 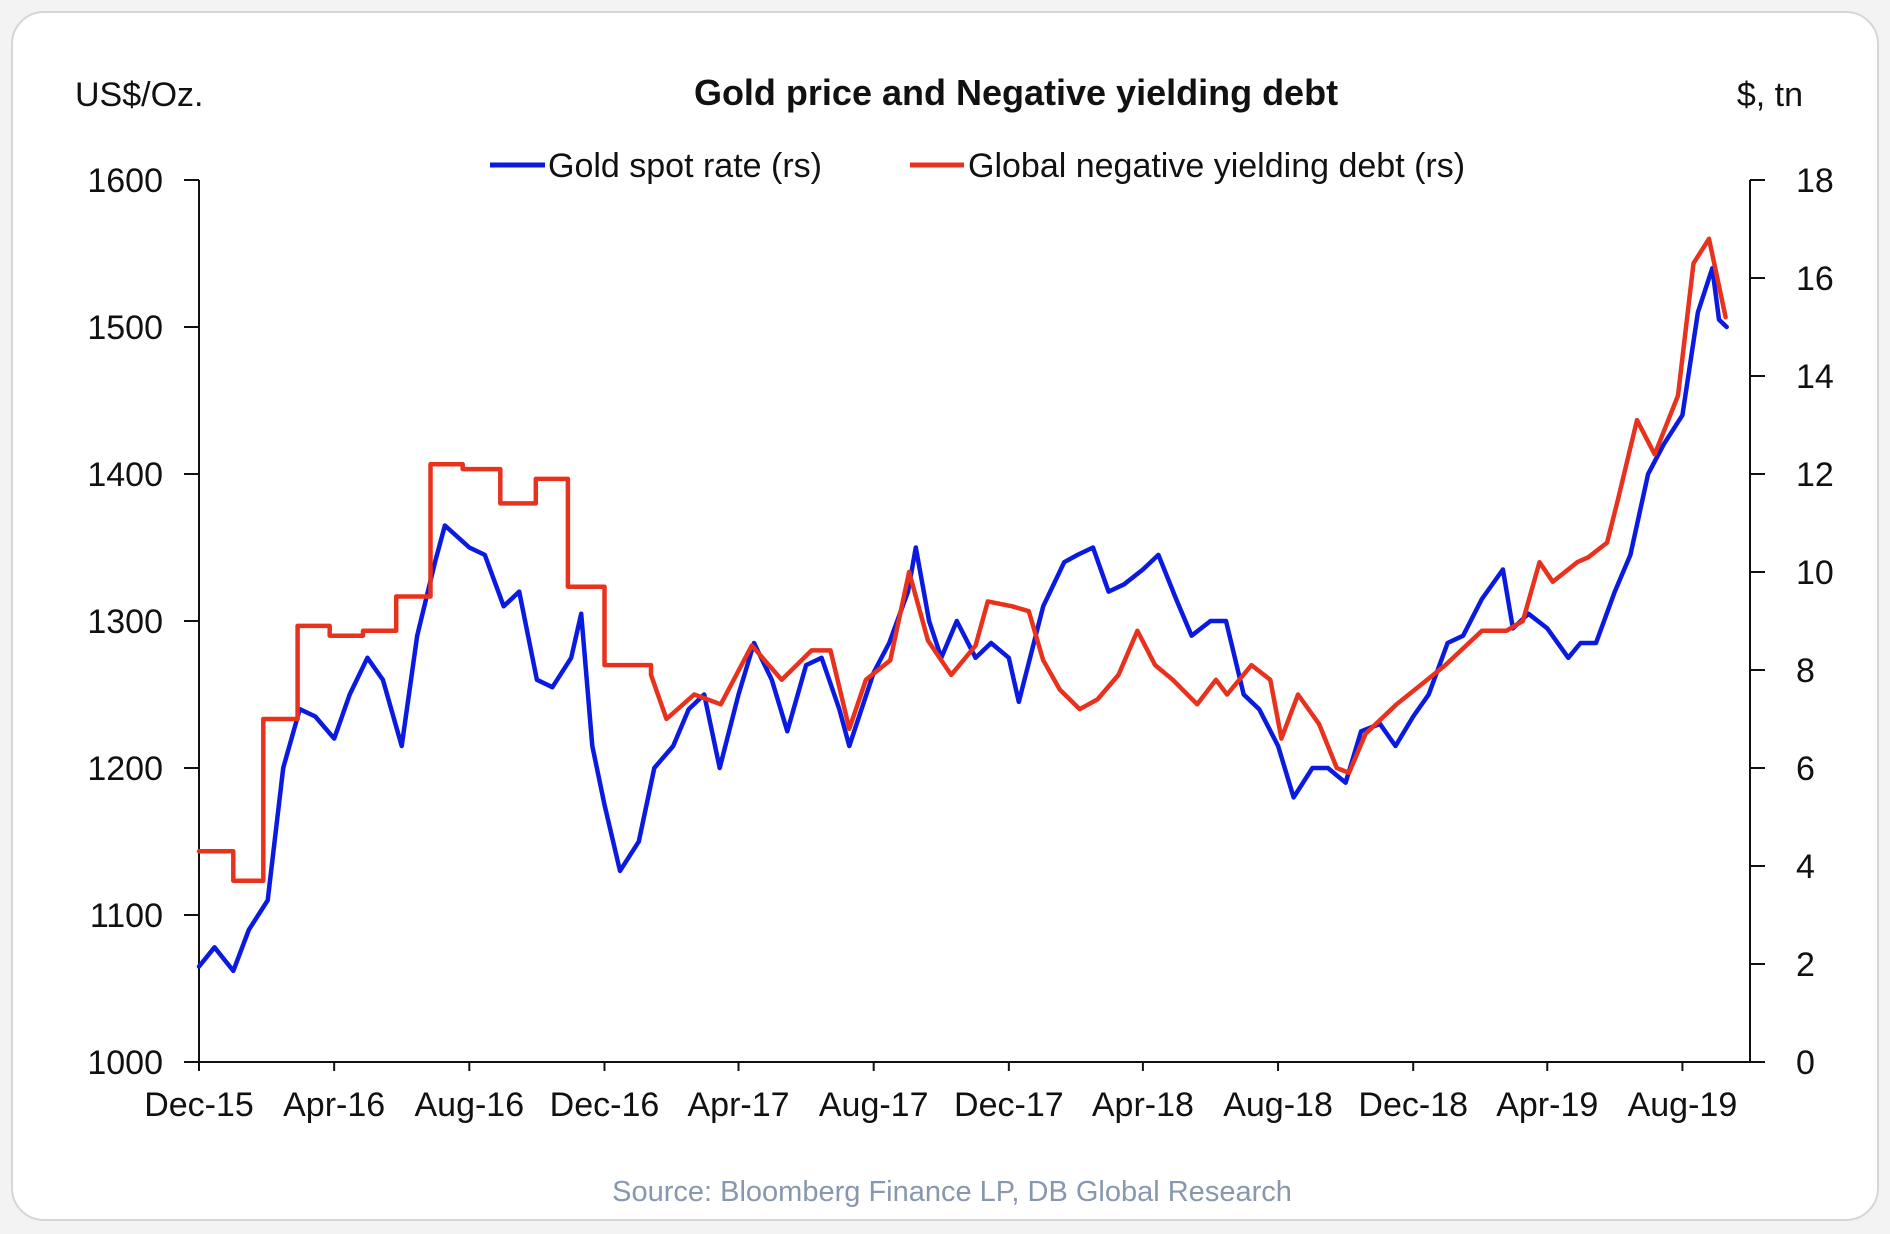 What do you see at coordinates (199, 1105) in the screenshot?
I see `x-tick-label: Dec-15` at bounding box center [199, 1105].